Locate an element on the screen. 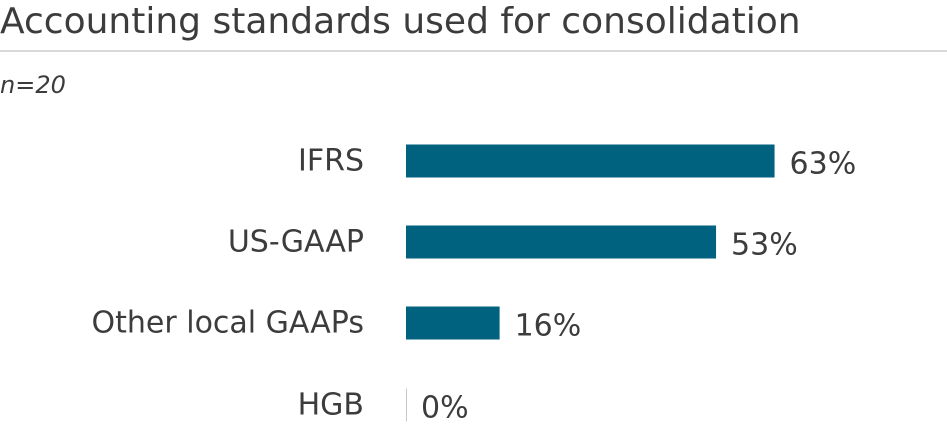 The image size is (947, 430). value-label: 16% is located at coordinates (548, 326).